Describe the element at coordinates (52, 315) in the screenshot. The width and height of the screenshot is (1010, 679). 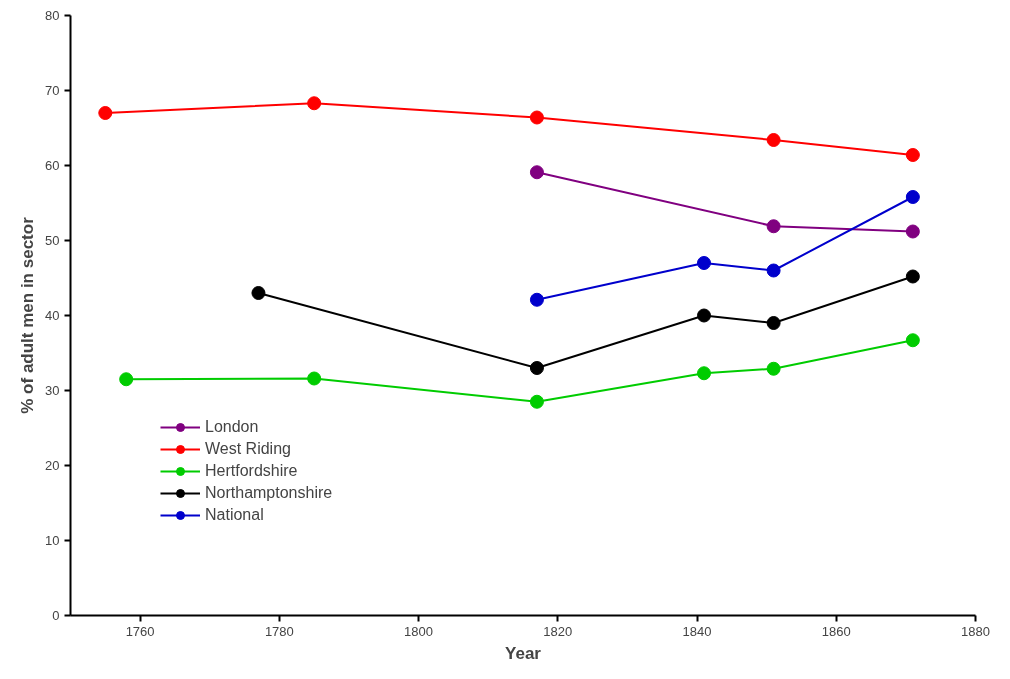
I see `y-tick-label: 40` at that location.